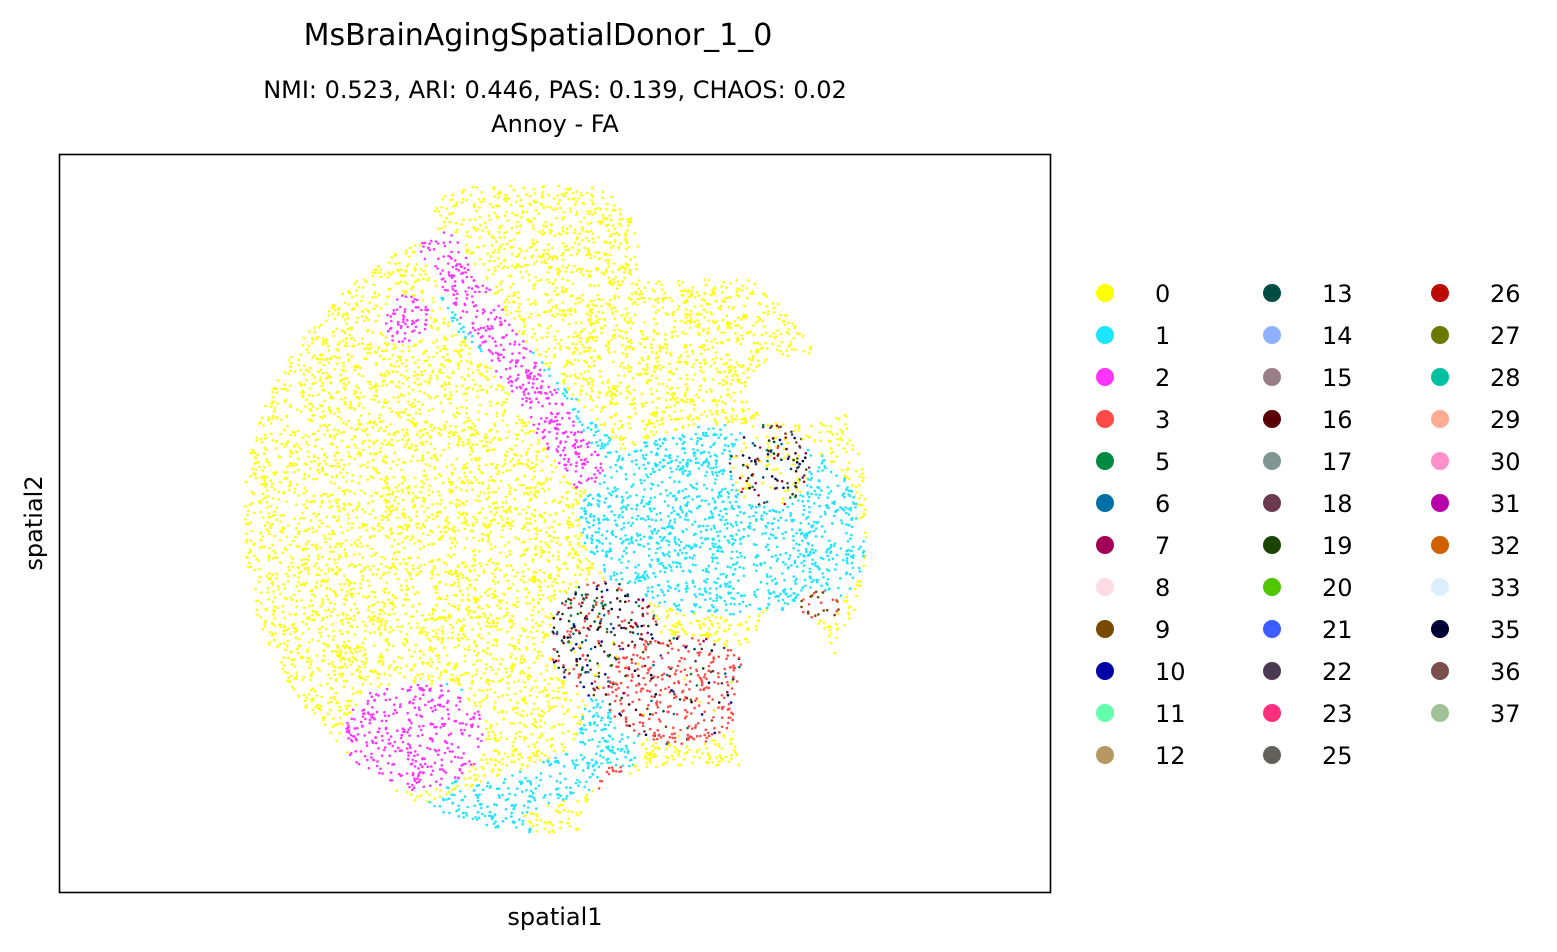 The width and height of the screenshot is (1557, 952). Describe the element at coordinates (538, 35) in the screenshot. I see `chart-title: MsBrainAgingSpatialDonor_1_0` at that location.